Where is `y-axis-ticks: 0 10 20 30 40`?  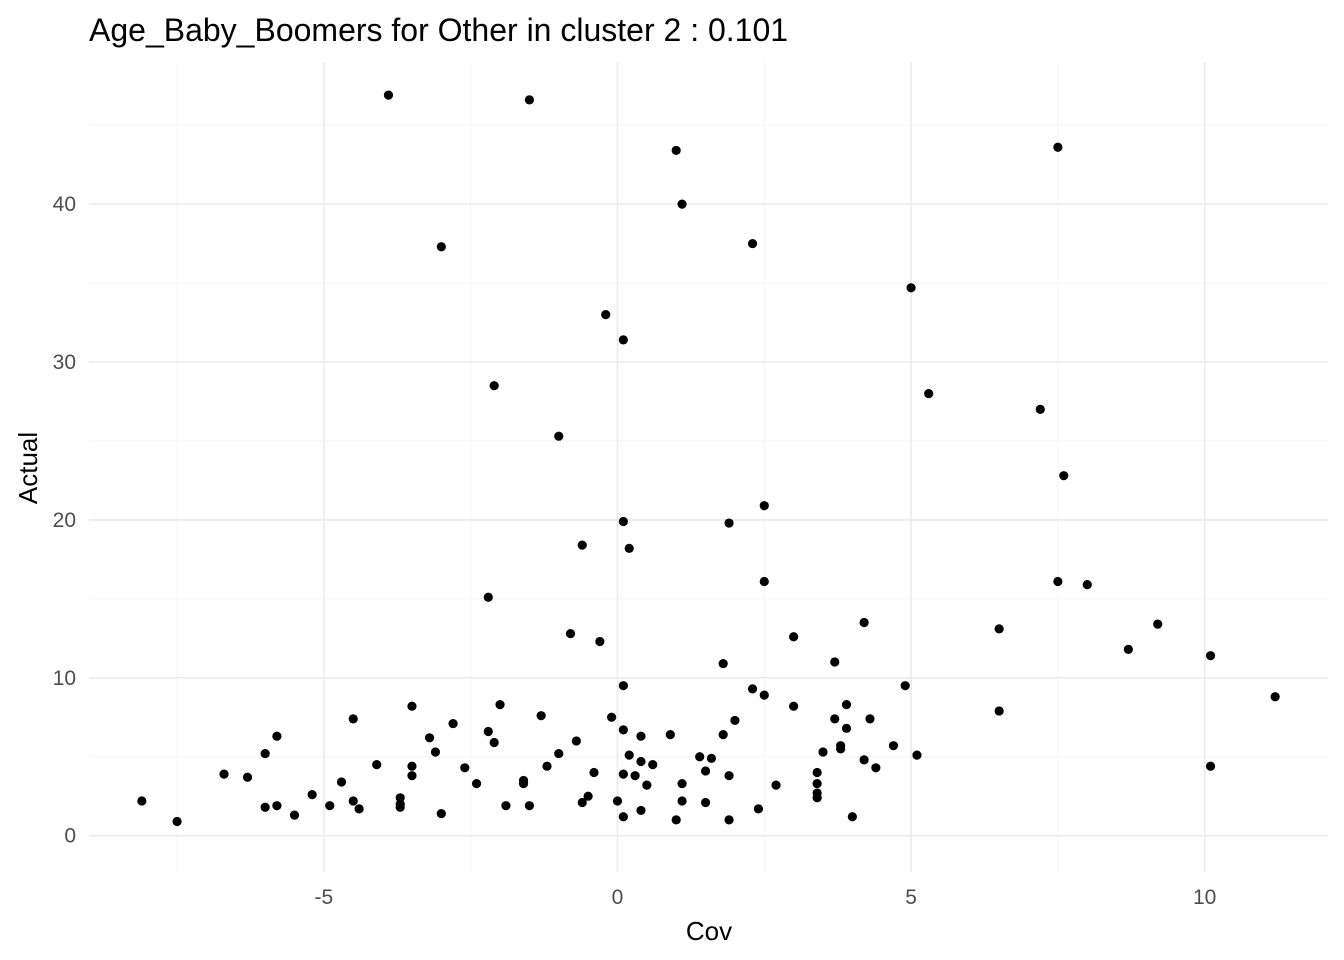 y-axis-ticks: 0 10 20 30 40 is located at coordinates (64, 520).